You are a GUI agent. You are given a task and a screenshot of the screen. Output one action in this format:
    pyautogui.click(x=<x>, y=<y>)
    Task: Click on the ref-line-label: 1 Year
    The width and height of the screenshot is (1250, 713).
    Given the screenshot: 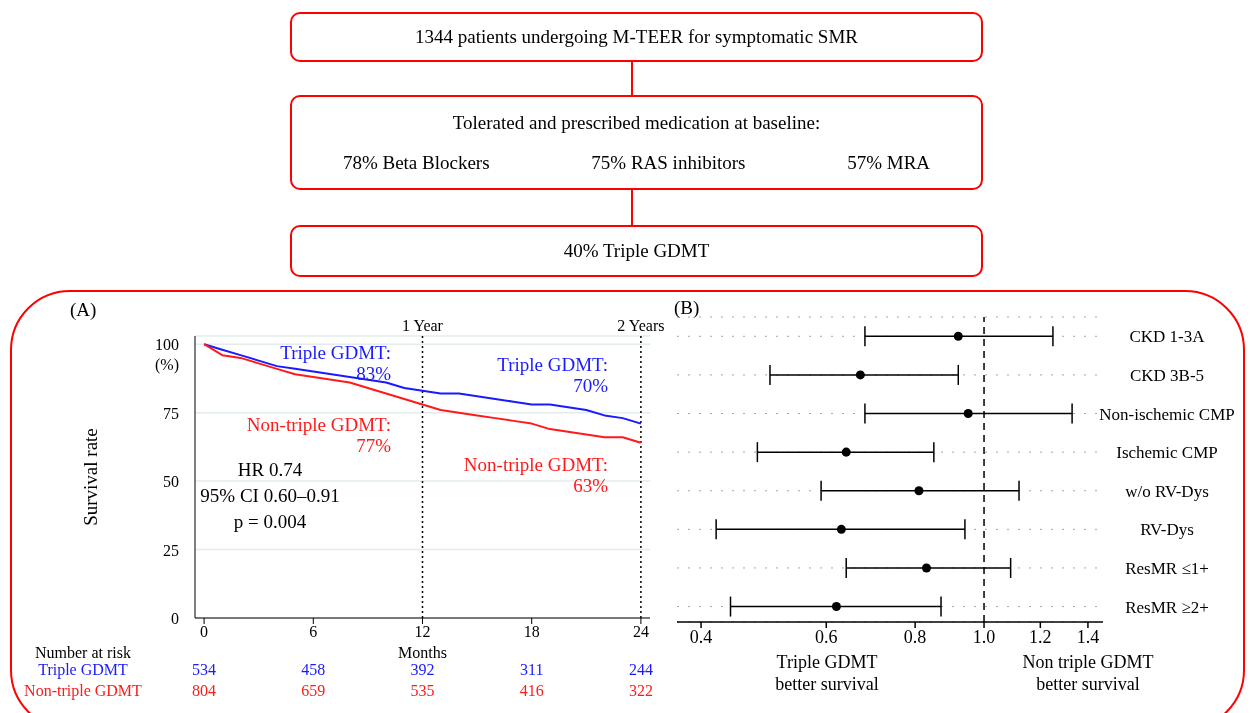 What is the action you would take?
    pyautogui.click(x=423, y=325)
    